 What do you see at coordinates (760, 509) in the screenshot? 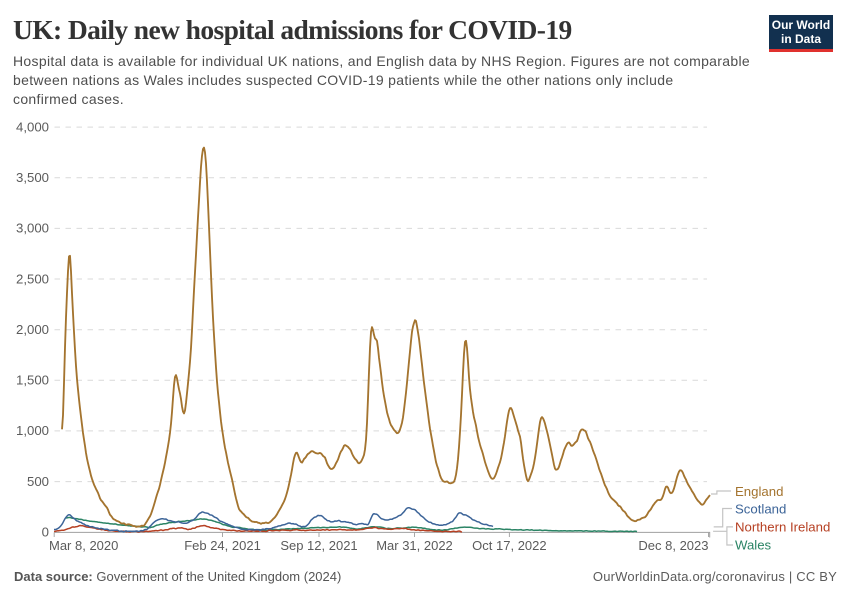
I see `svg-text: Scotland` at bounding box center [760, 509].